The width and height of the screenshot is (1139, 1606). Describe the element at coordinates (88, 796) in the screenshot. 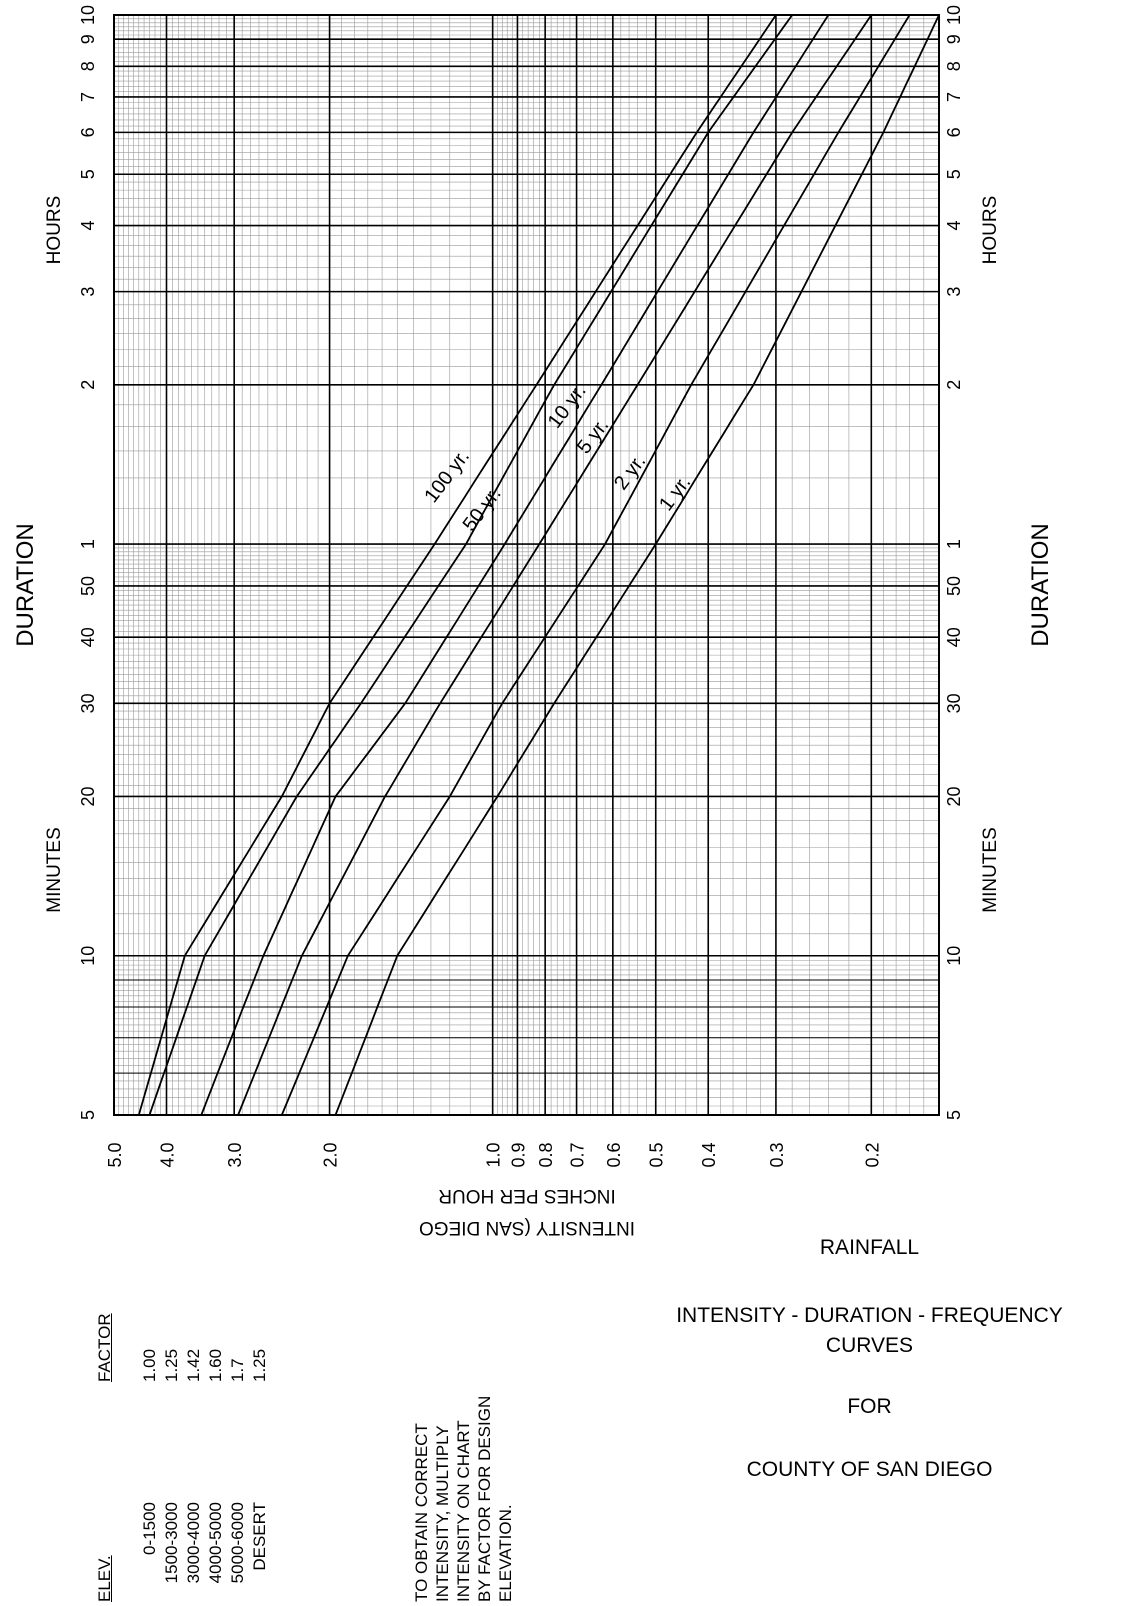

I see `y-tick-label-left: 20` at that location.